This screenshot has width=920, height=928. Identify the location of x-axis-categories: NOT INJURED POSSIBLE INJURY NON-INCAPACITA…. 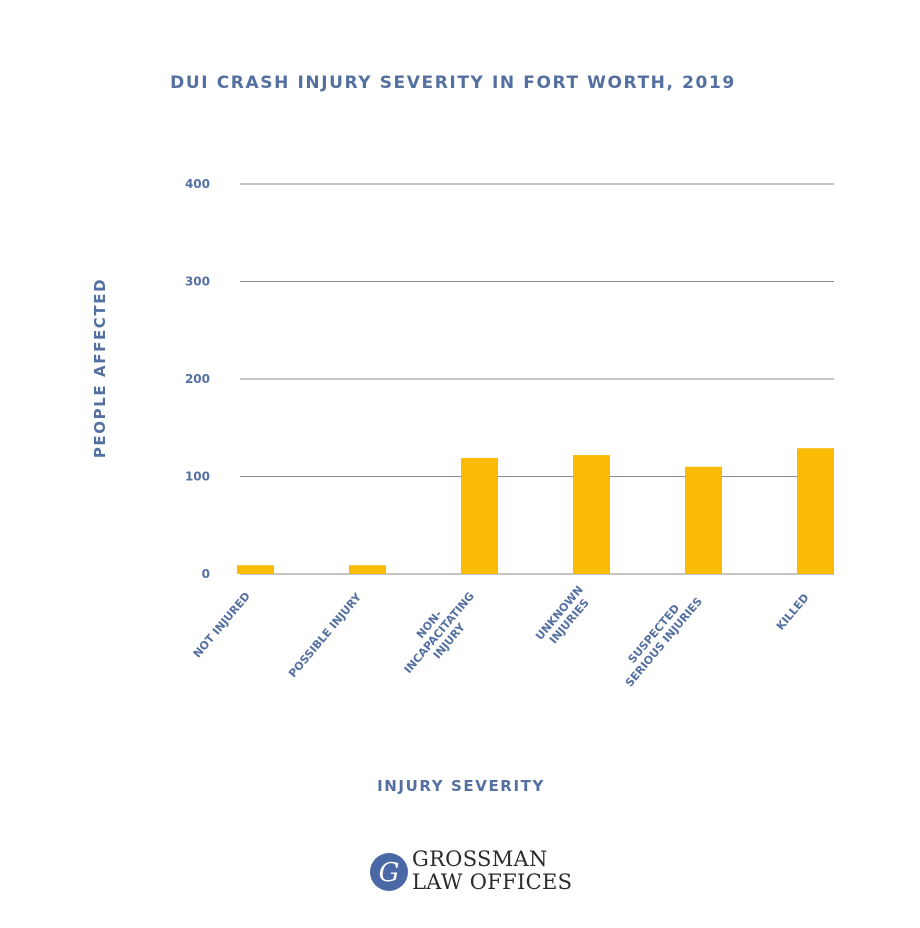
(501, 635).